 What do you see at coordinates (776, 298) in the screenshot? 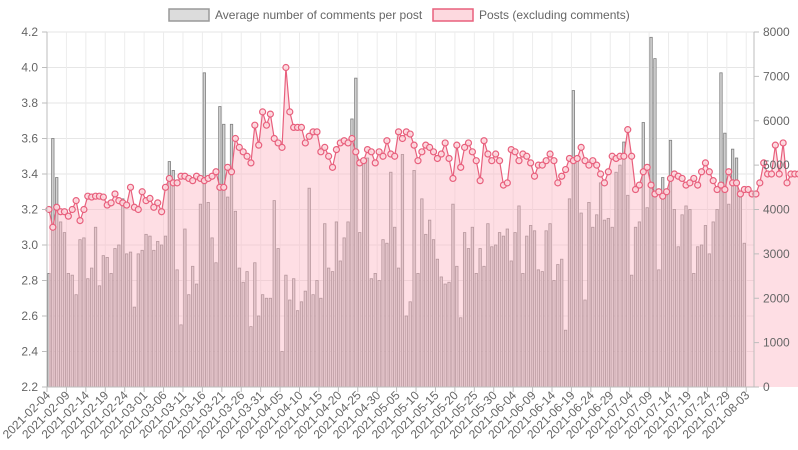
I see `right-tick-label-2: 2000` at bounding box center [776, 298].